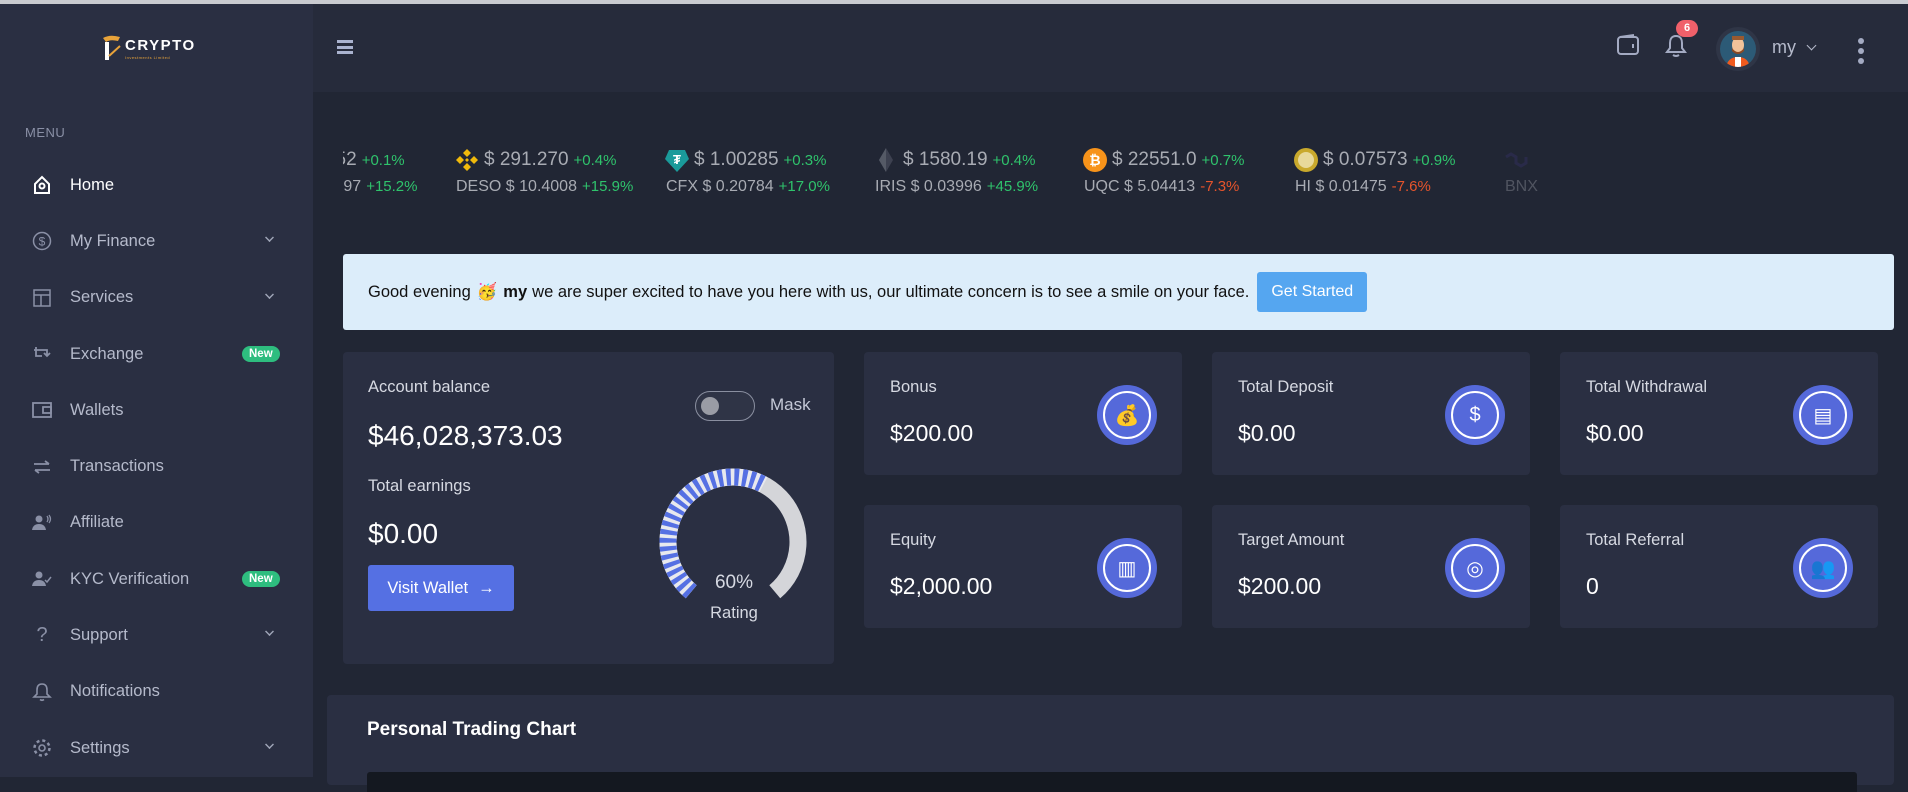  Describe the element at coordinates (1154, 159) in the screenshot. I see `ticker-price: $ 22551.0` at that location.